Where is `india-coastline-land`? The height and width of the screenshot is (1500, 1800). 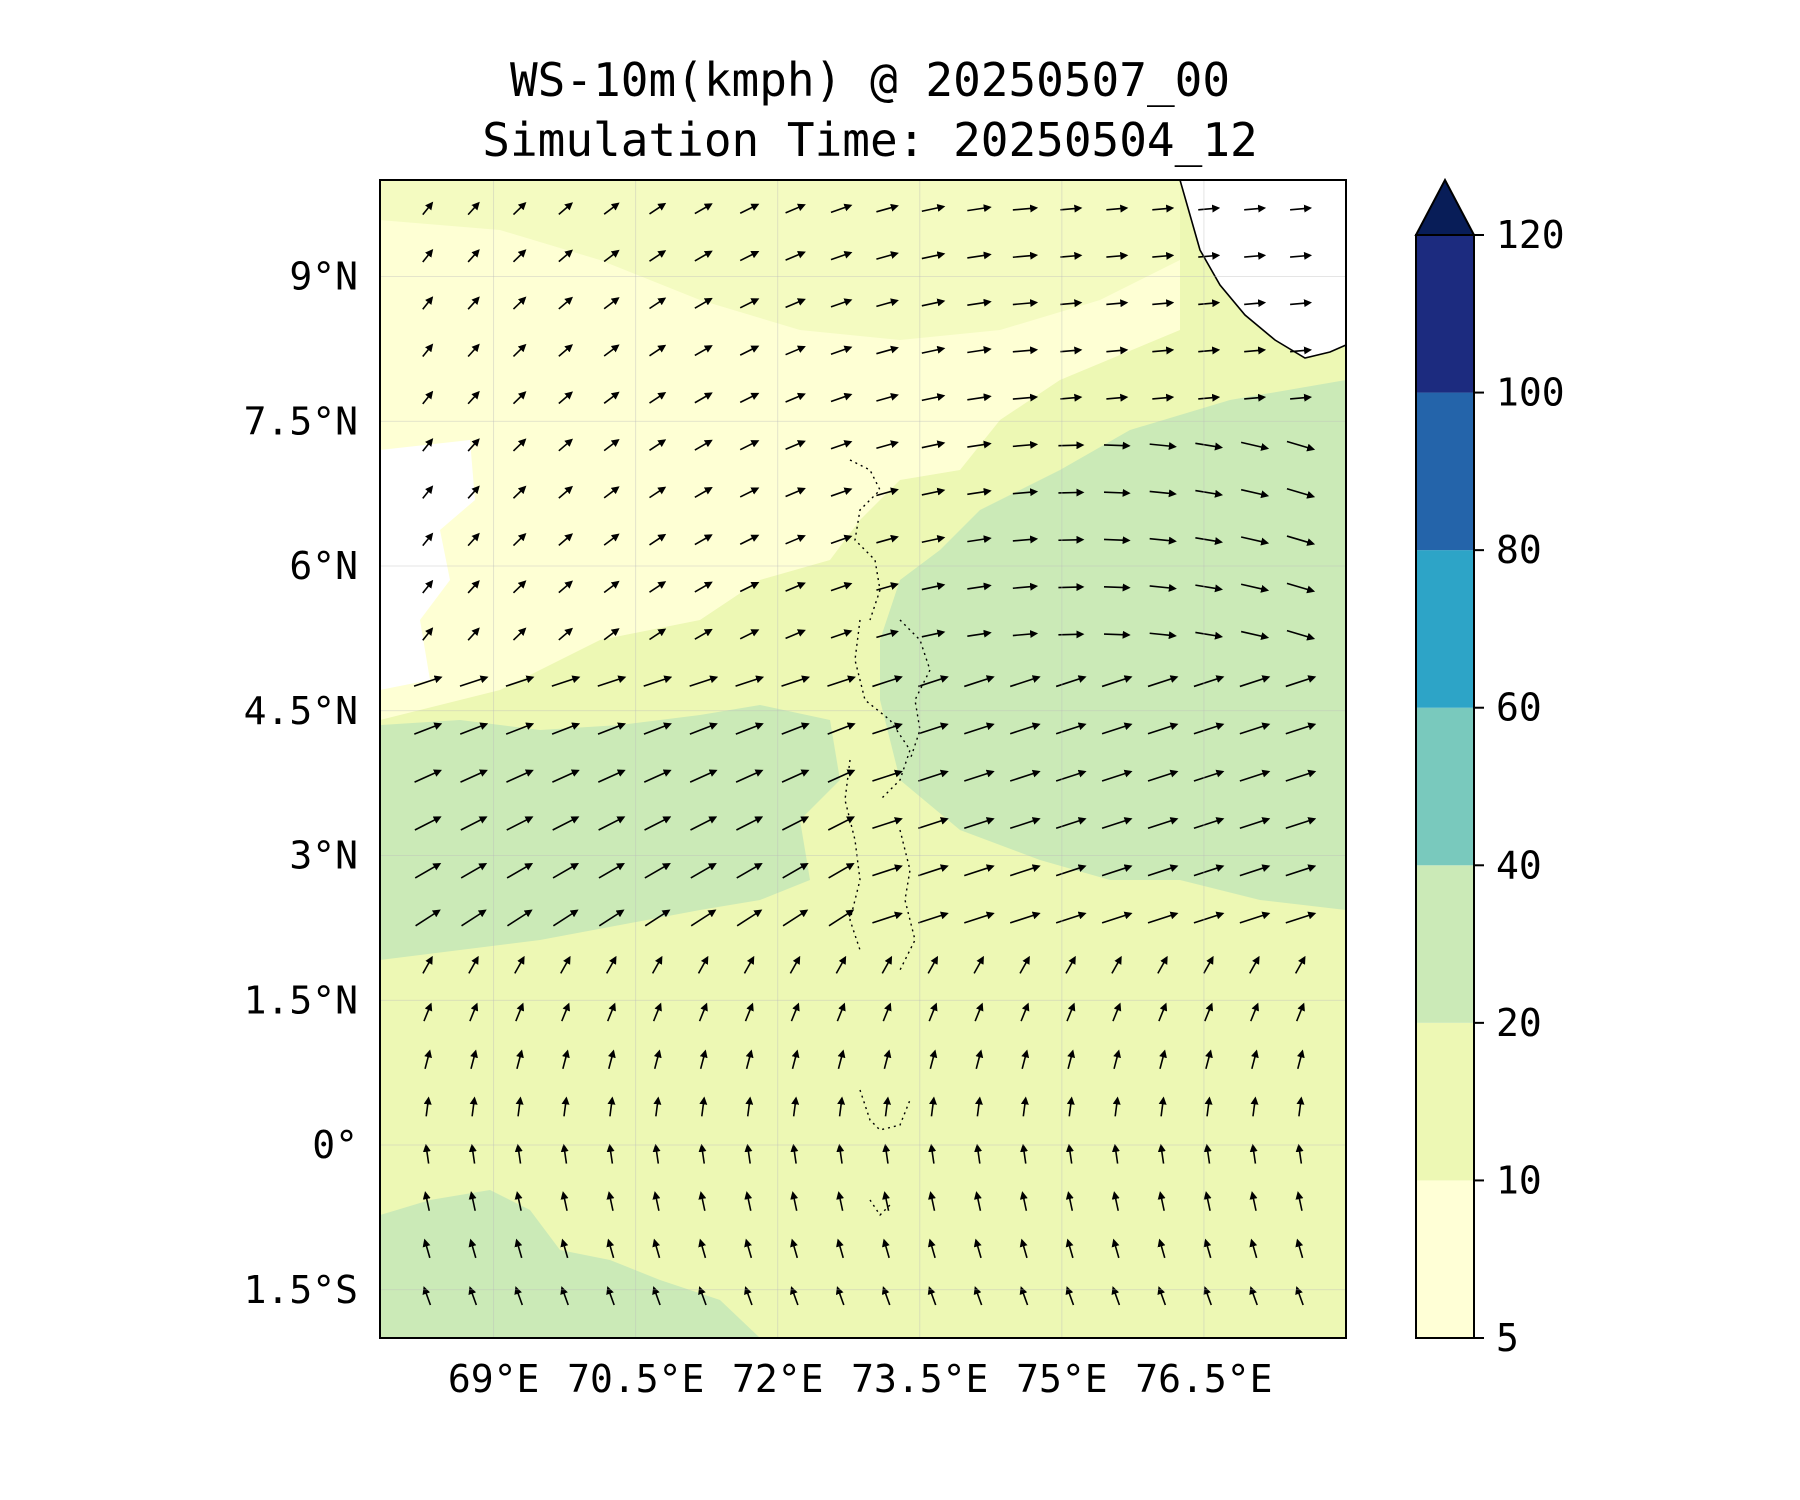
india-coastline-land is located at coordinates (1262, 269).